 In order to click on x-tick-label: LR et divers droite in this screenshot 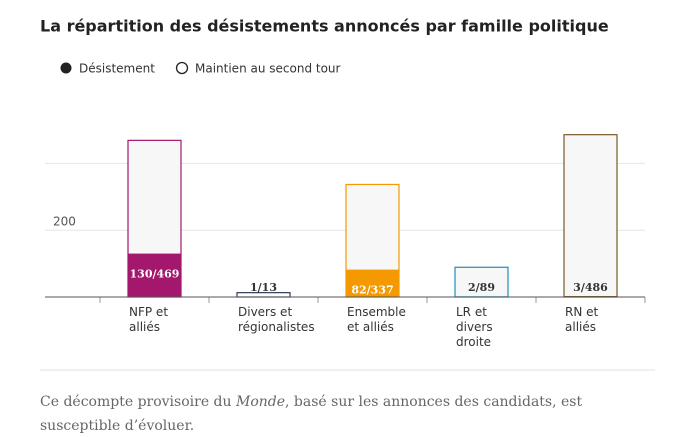, I will do `click(474, 327)`.